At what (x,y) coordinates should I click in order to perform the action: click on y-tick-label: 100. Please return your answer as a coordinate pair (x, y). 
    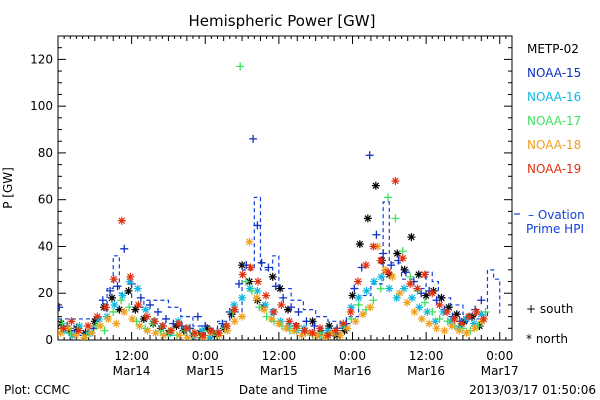
    Looking at the image, I should click on (41, 106).